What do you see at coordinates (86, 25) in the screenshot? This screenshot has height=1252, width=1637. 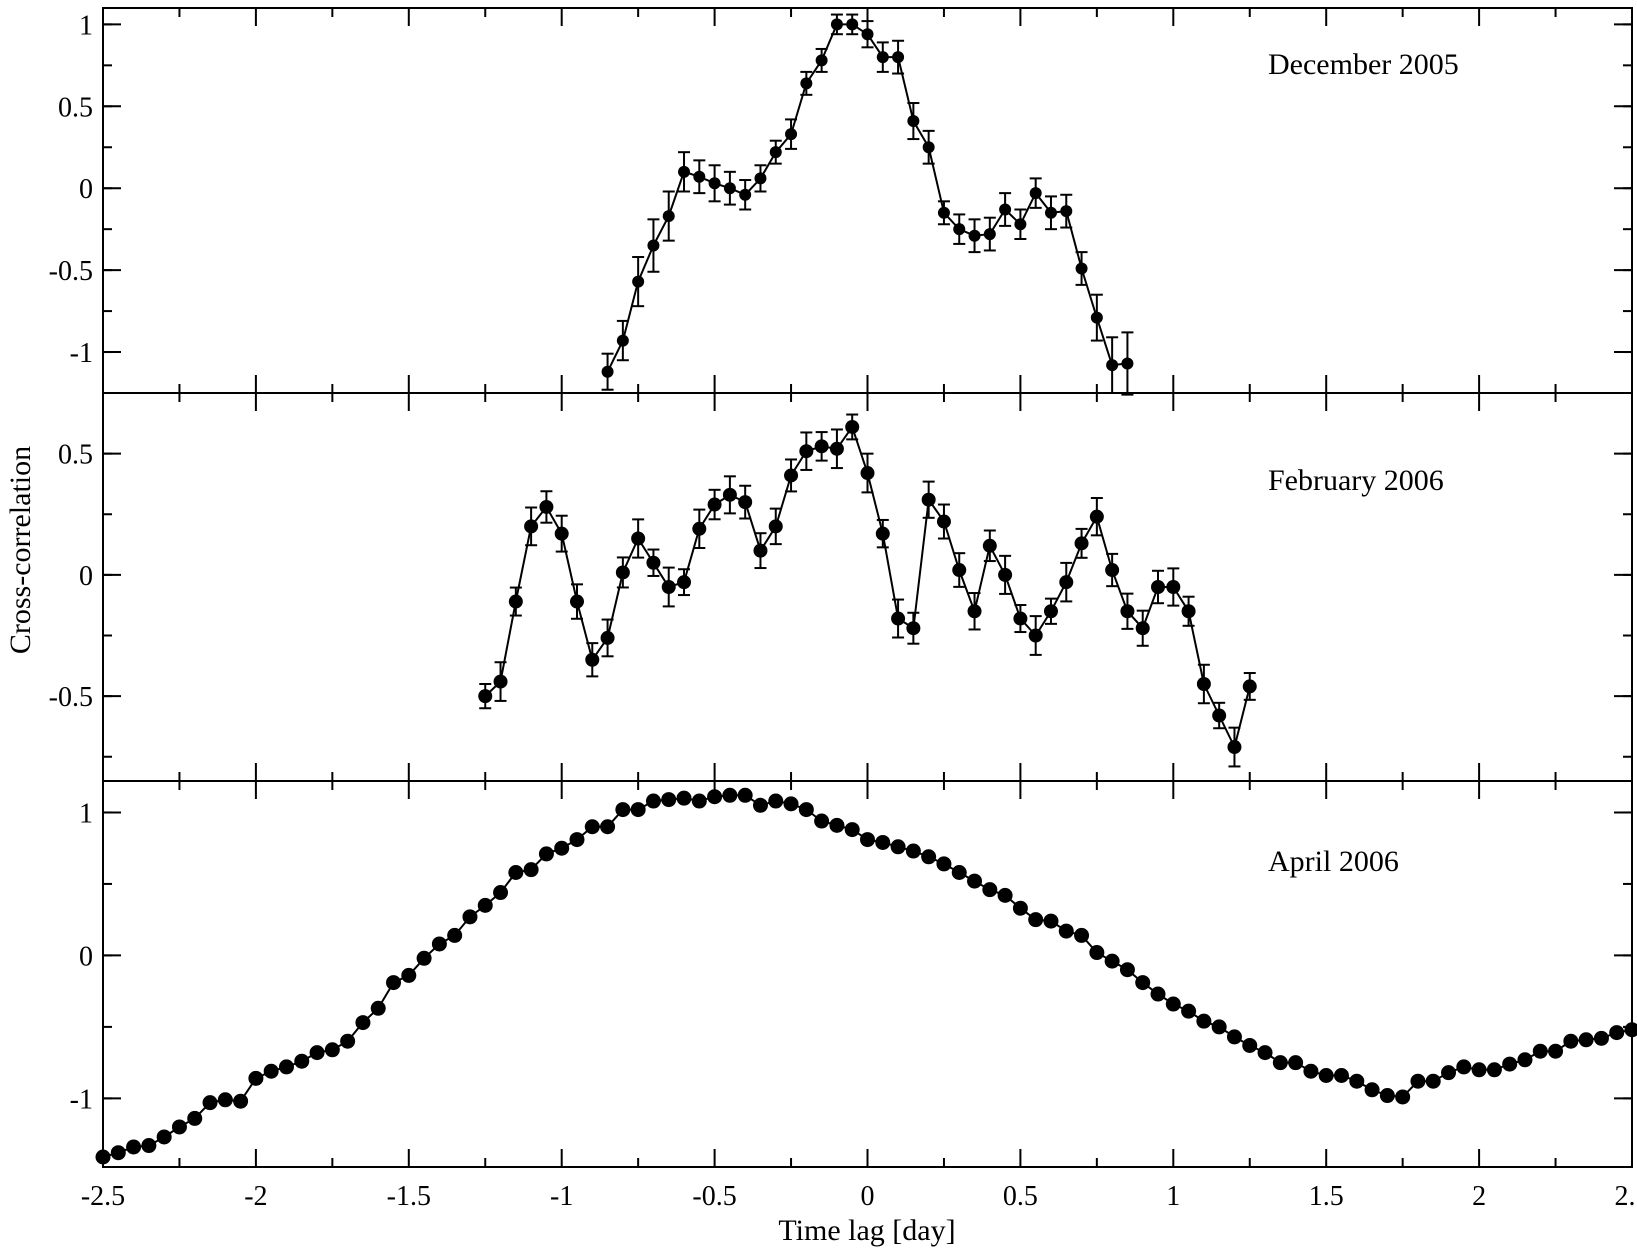 I see `y-tick-label: 1` at bounding box center [86, 25].